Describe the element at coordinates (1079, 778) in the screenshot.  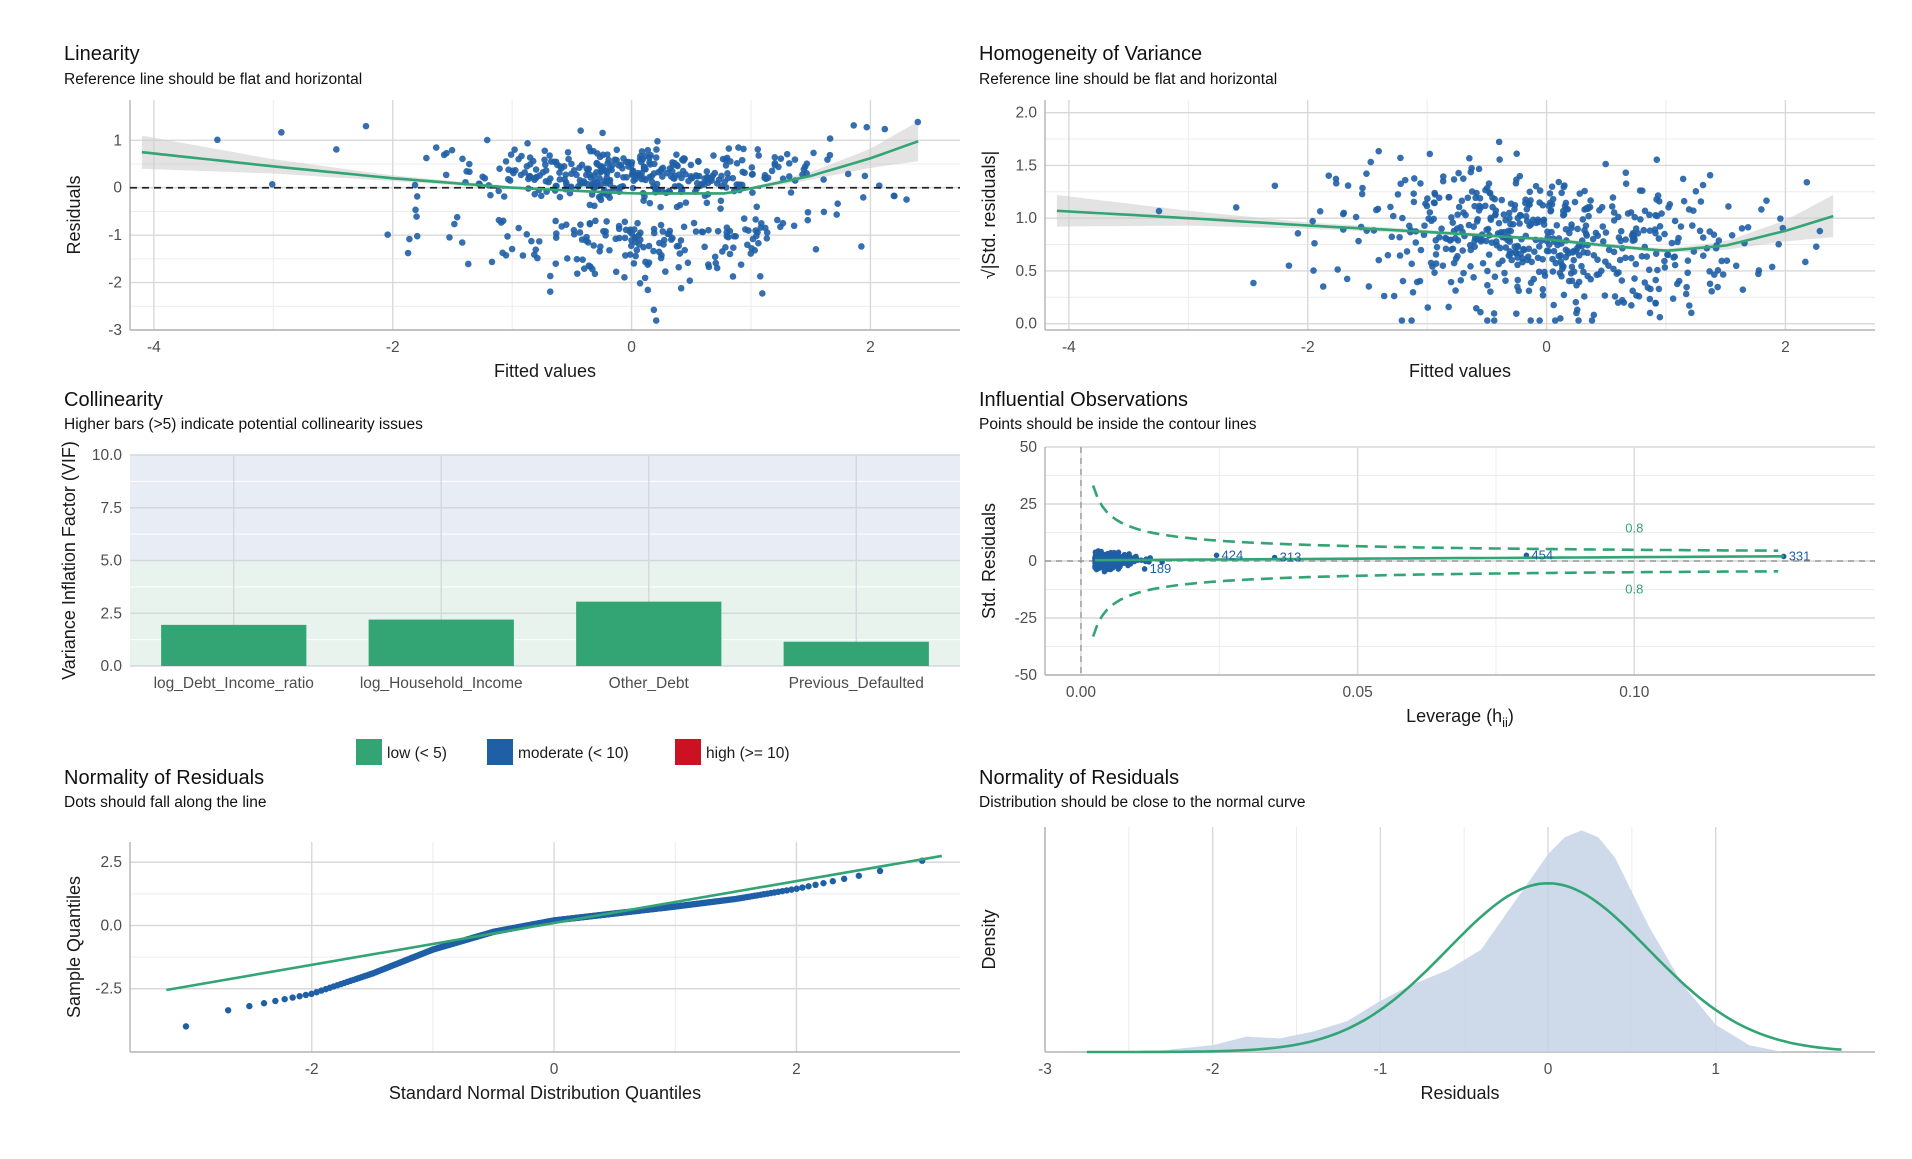
I see `panel-title: Normality of Residuals` at that location.